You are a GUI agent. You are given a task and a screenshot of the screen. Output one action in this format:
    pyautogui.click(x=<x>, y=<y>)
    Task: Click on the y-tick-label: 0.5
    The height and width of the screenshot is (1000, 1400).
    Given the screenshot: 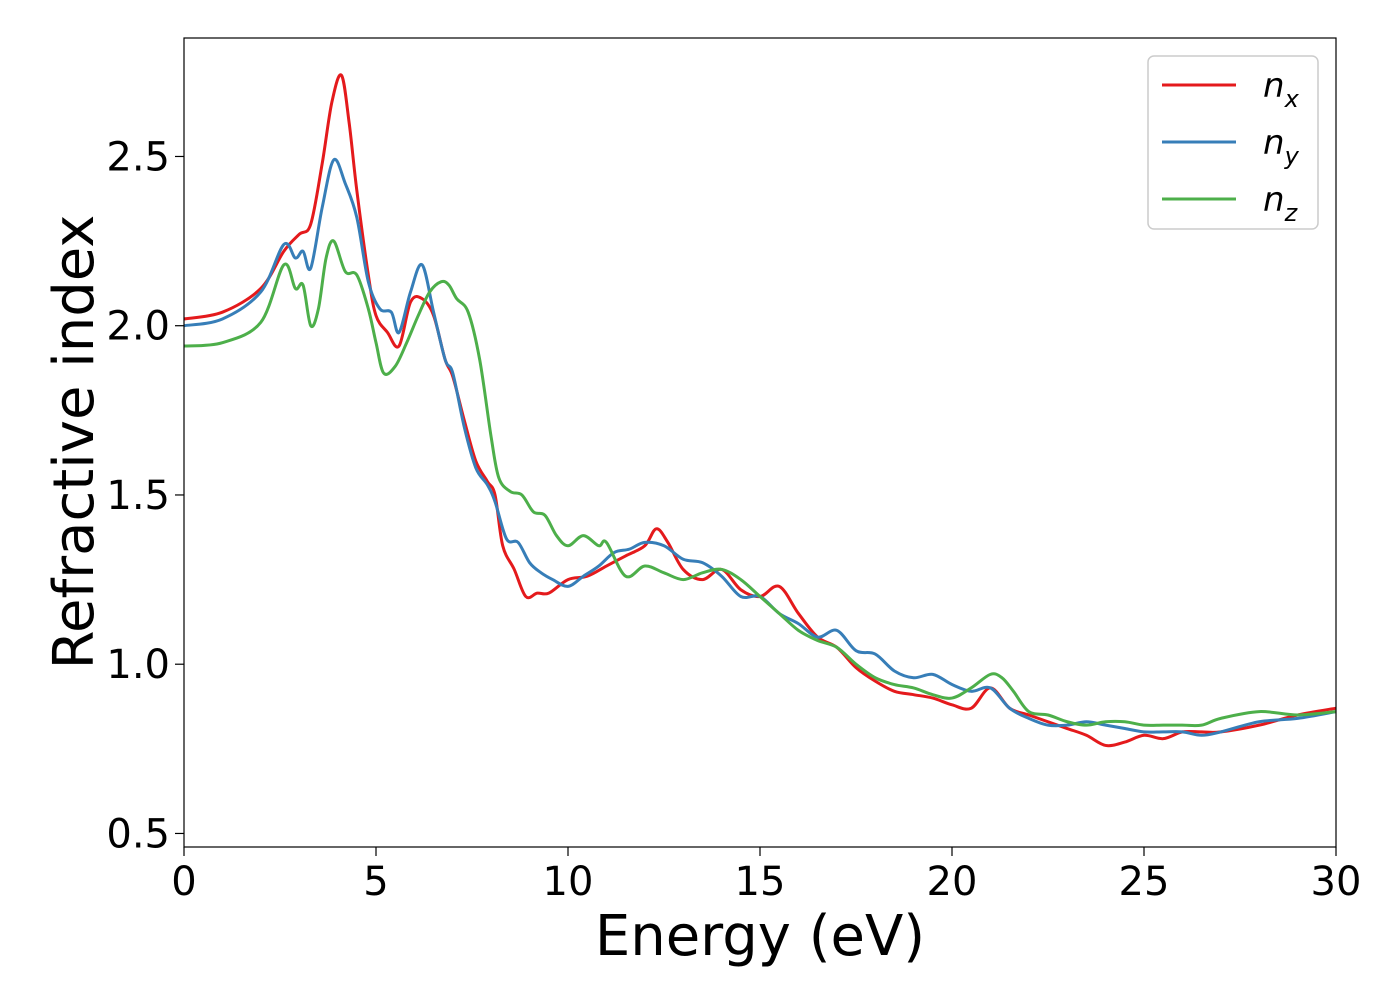 What is the action you would take?
    pyautogui.click(x=138, y=834)
    